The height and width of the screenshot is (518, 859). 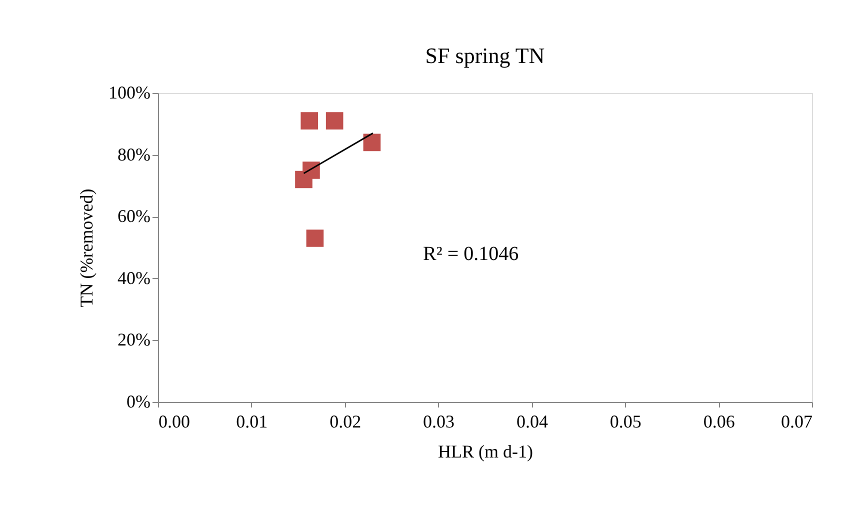 I want to click on y-tick-label: 40%, so click(x=134, y=278).